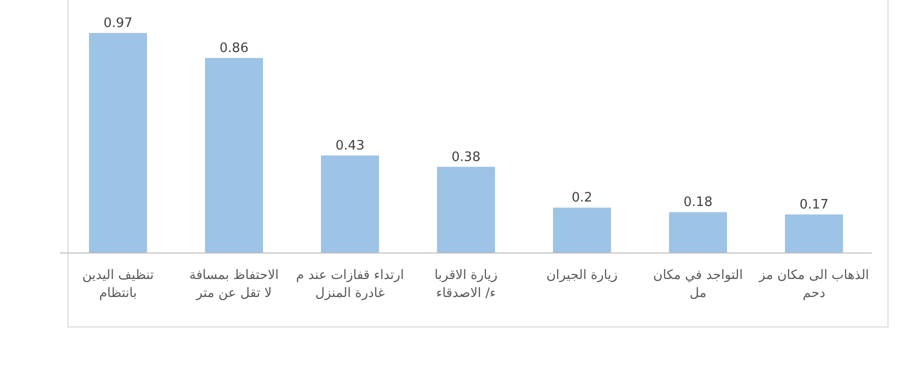 The image size is (900, 373). Describe the element at coordinates (234, 284) in the screenshot. I see `x-tick-label: الاحتفاظ بمسافة لا تقل عن متر` at that location.